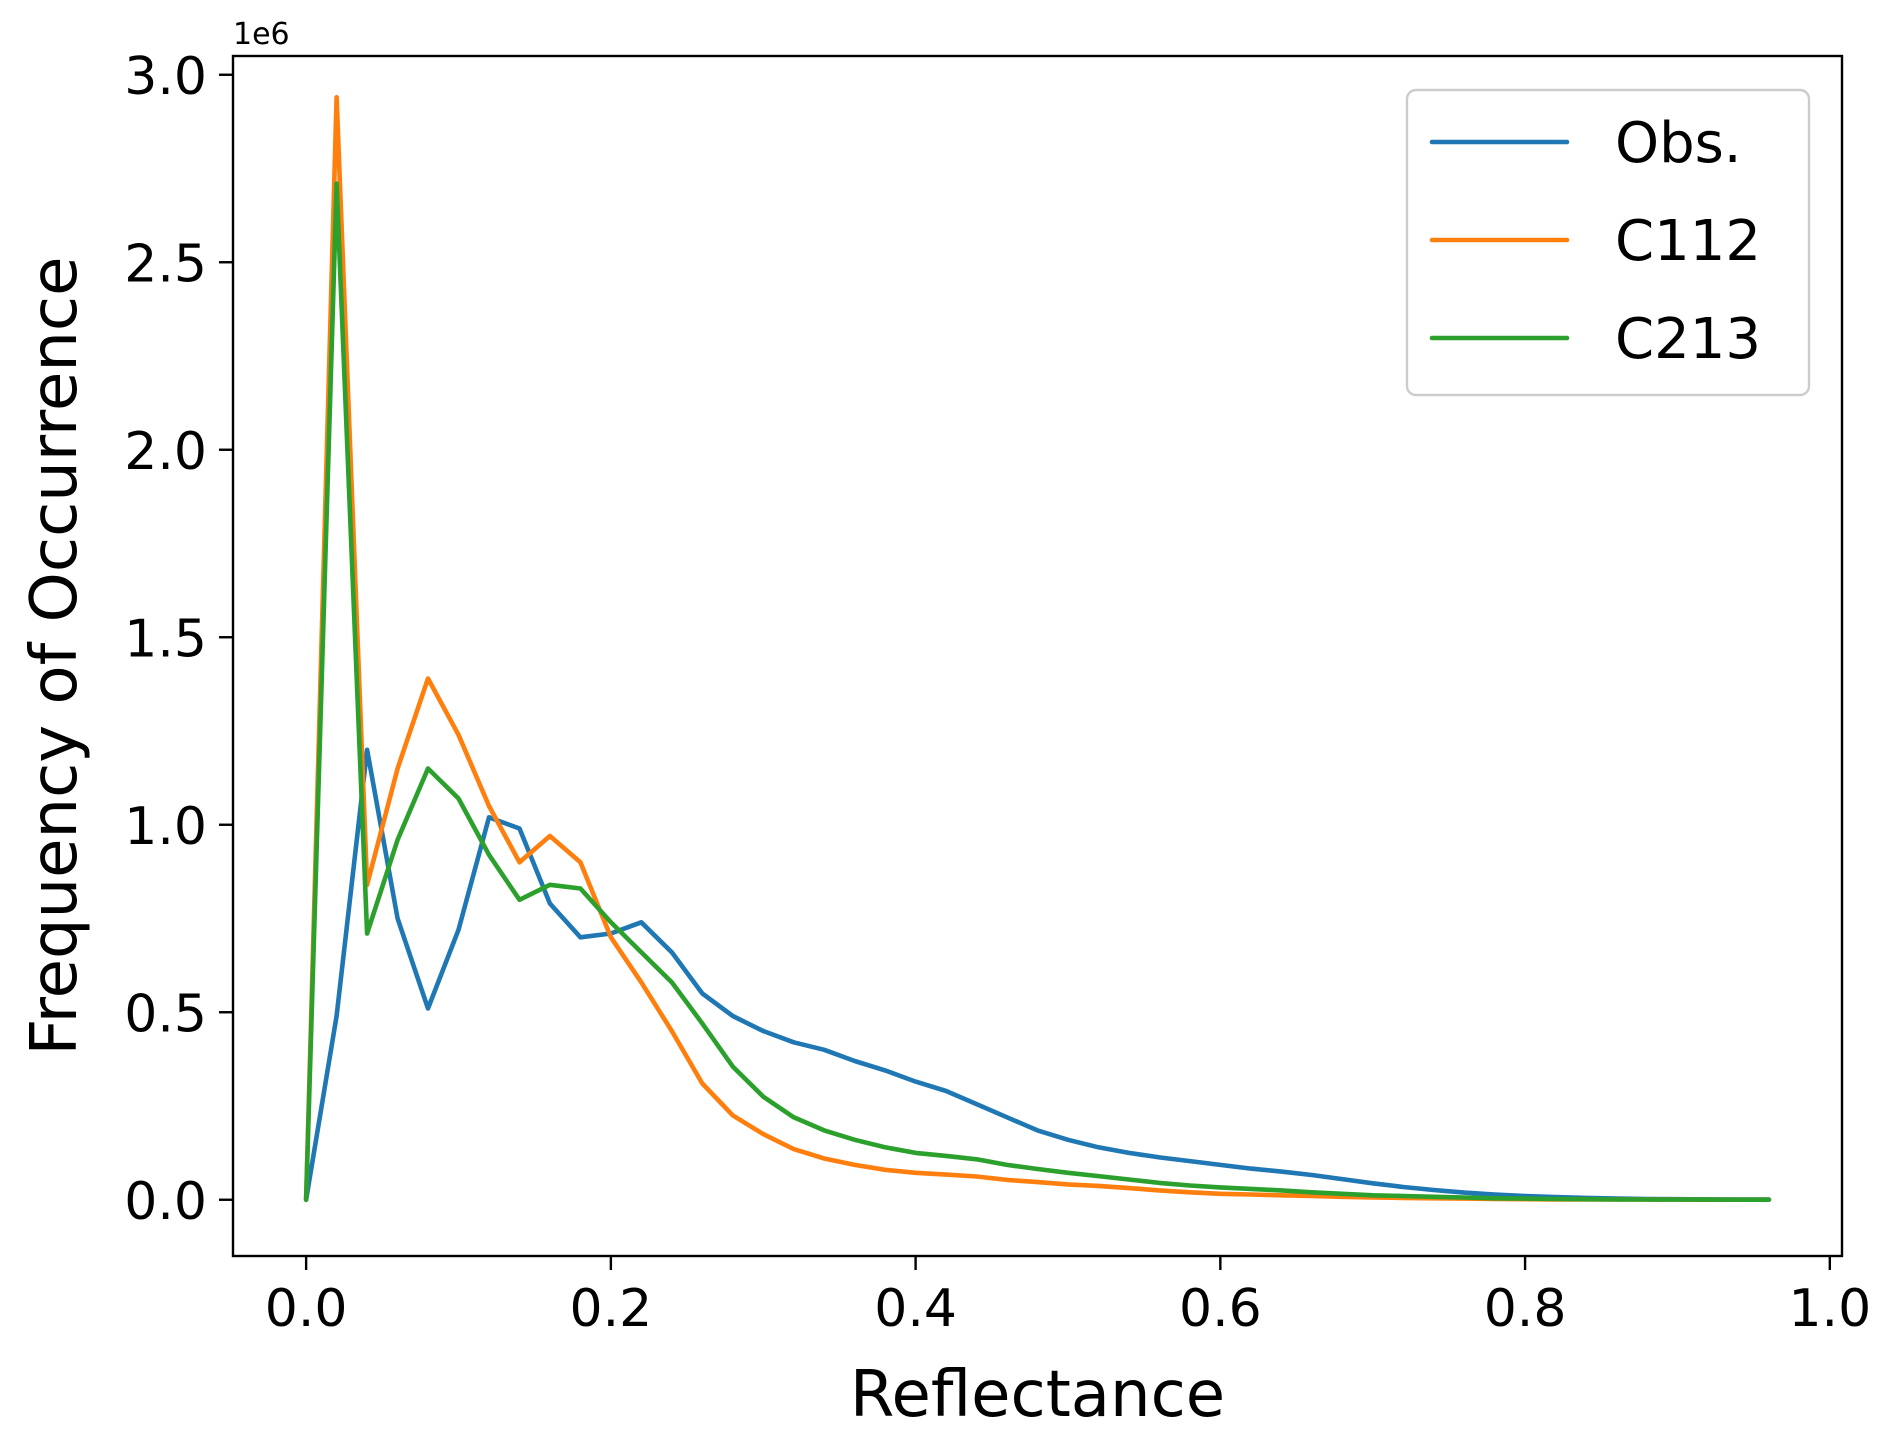 This screenshot has width=1892, height=1432. I want to click on y-tick-label: 3.0, so click(165, 77).